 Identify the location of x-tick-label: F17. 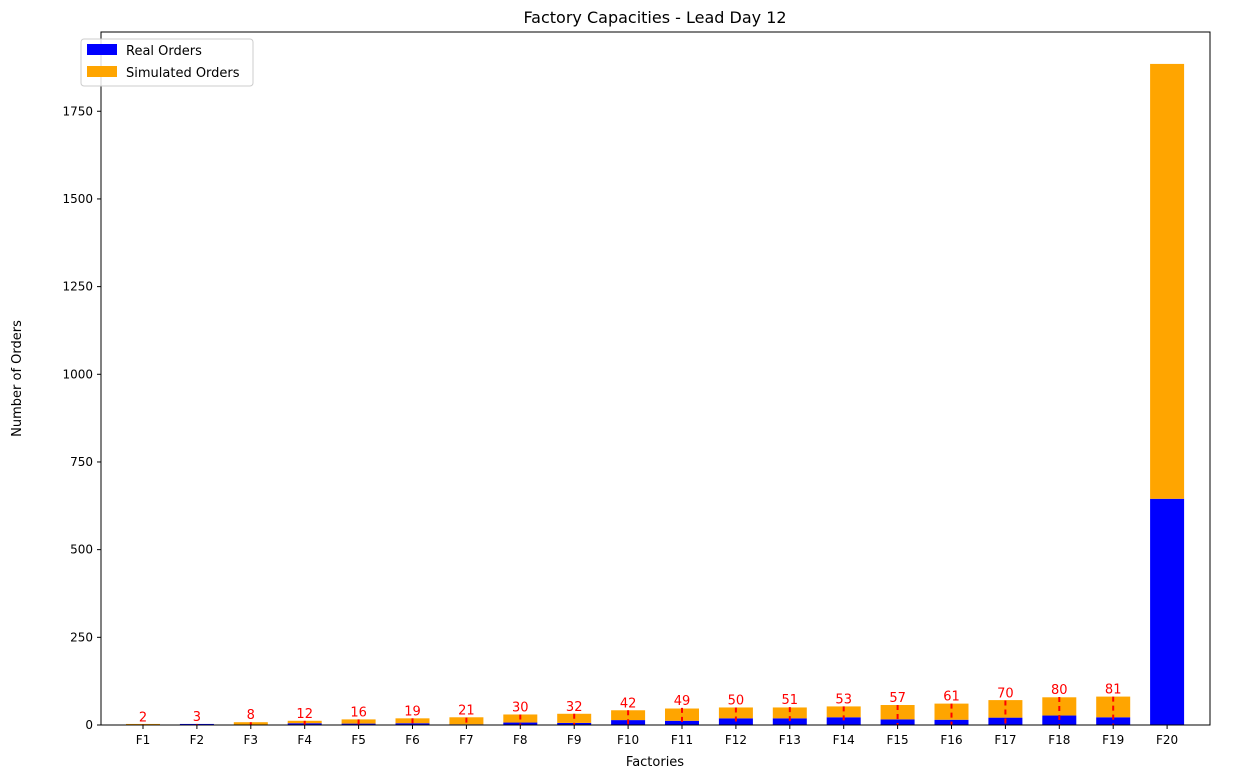
(1005, 740).